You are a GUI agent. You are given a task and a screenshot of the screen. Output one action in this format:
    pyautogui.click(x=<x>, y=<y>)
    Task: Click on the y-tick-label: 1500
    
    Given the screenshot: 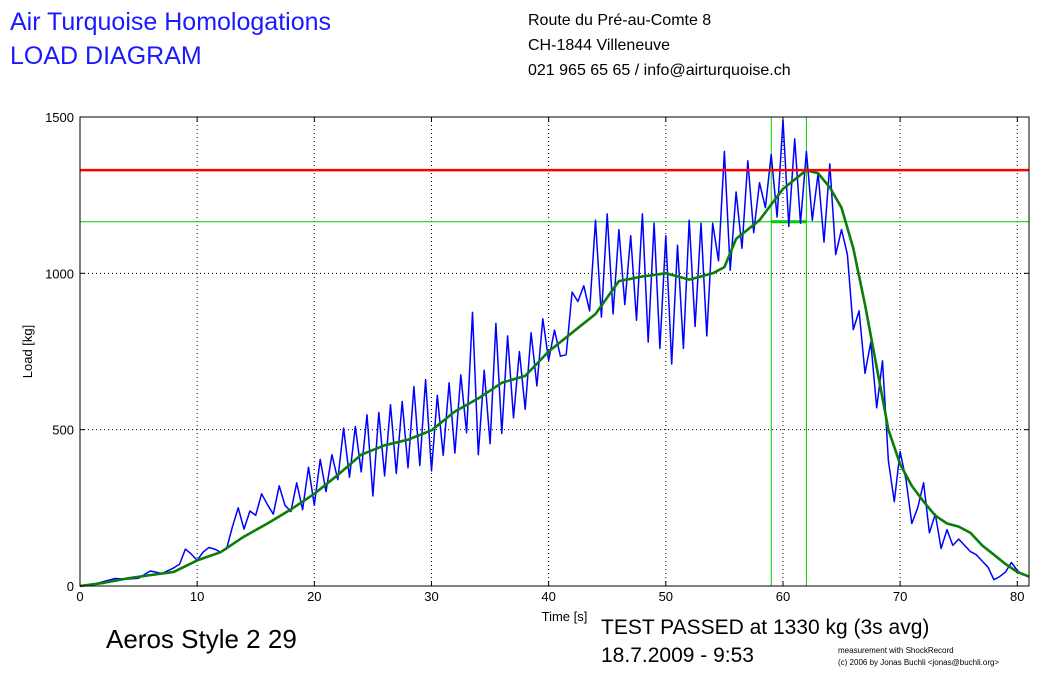 What is the action you would take?
    pyautogui.click(x=59, y=117)
    